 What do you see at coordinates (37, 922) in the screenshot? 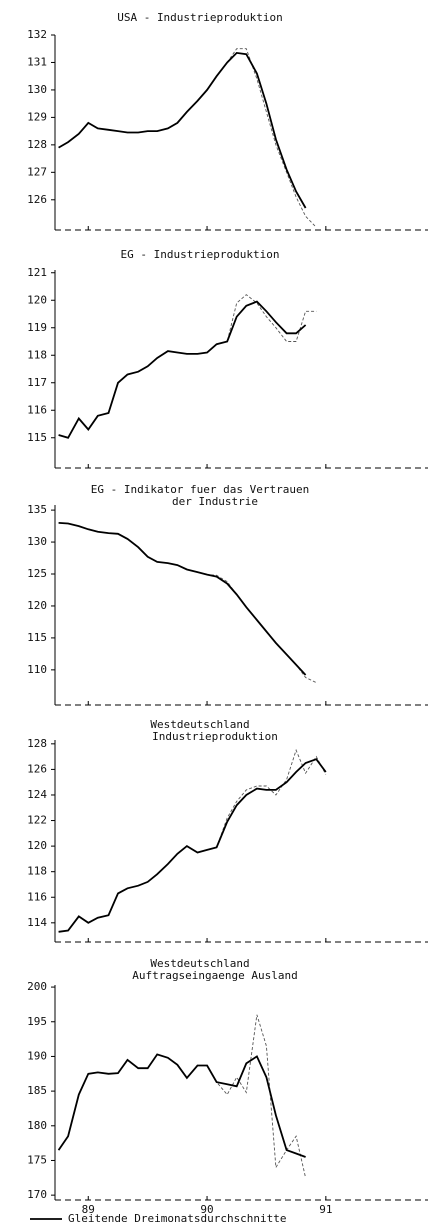
I see `y-tick-label: 114` at bounding box center [37, 922].